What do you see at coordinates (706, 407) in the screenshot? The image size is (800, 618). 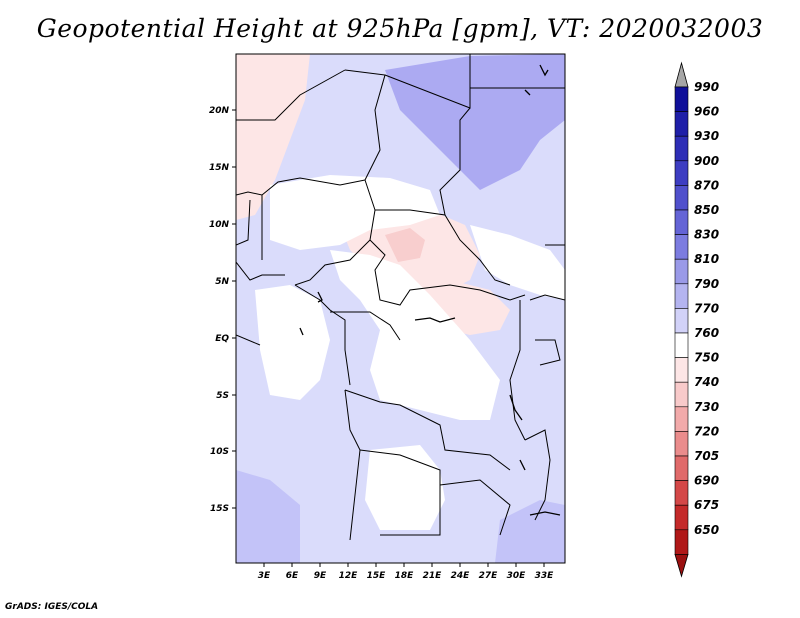 I see `colorbar-level-label: 730` at bounding box center [706, 407].